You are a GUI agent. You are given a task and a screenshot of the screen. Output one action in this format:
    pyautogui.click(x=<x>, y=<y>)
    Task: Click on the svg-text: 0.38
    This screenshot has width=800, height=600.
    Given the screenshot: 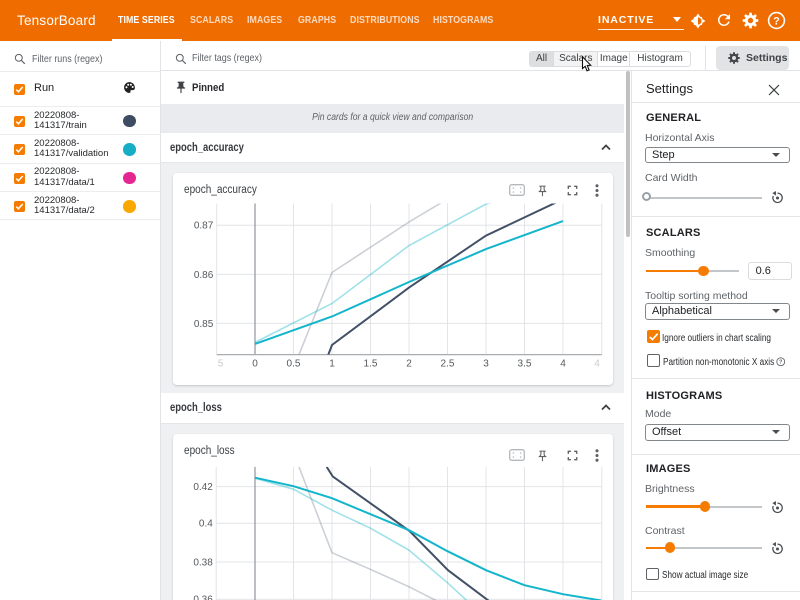 What is the action you would take?
    pyautogui.click(x=203, y=562)
    